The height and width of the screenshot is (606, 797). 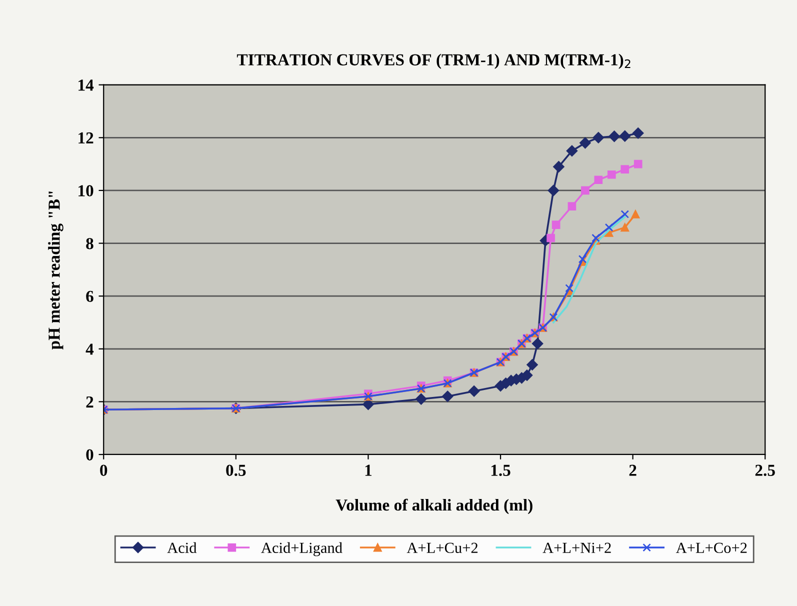 What do you see at coordinates (236, 470) in the screenshot?
I see `x-tick-label: 0.5` at bounding box center [236, 470].